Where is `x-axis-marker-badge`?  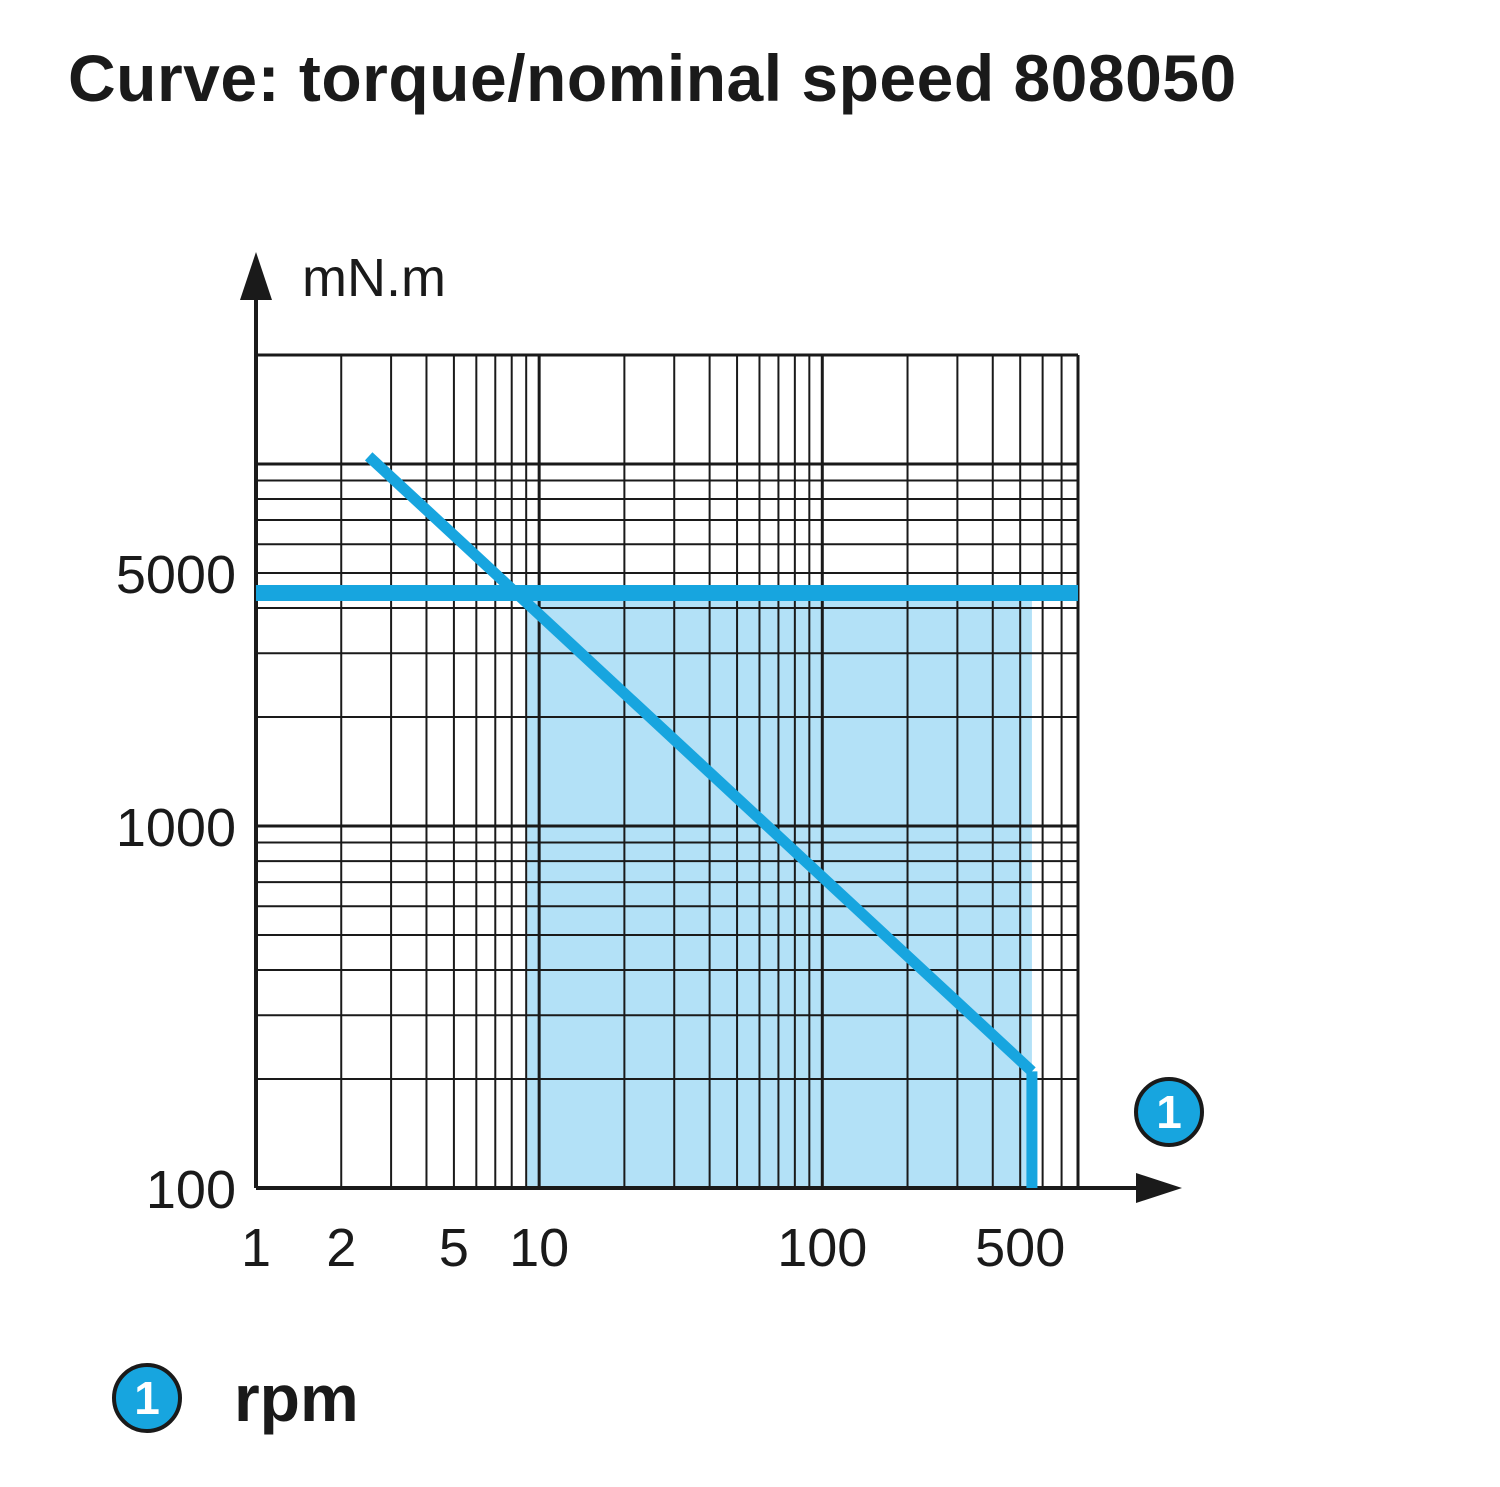 x-axis-marker-badge is located at coordinates (1169, 1112).